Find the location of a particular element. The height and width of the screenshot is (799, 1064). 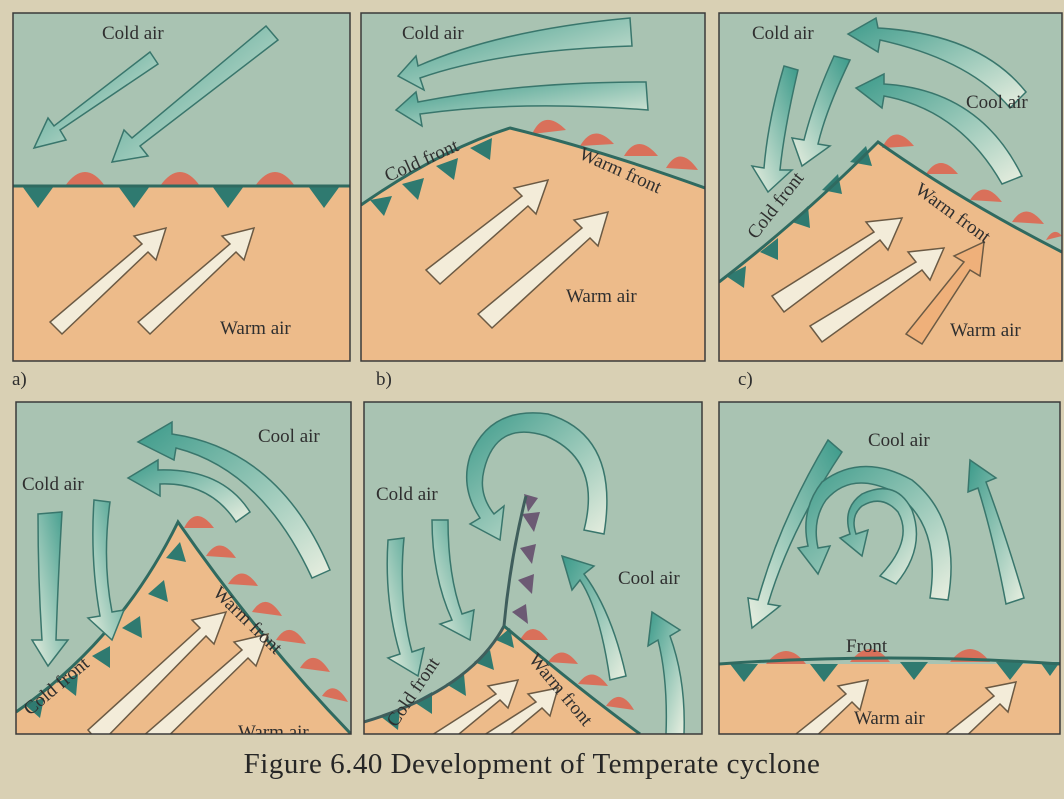

panel-label: c) is located at coordinates (745, 379).